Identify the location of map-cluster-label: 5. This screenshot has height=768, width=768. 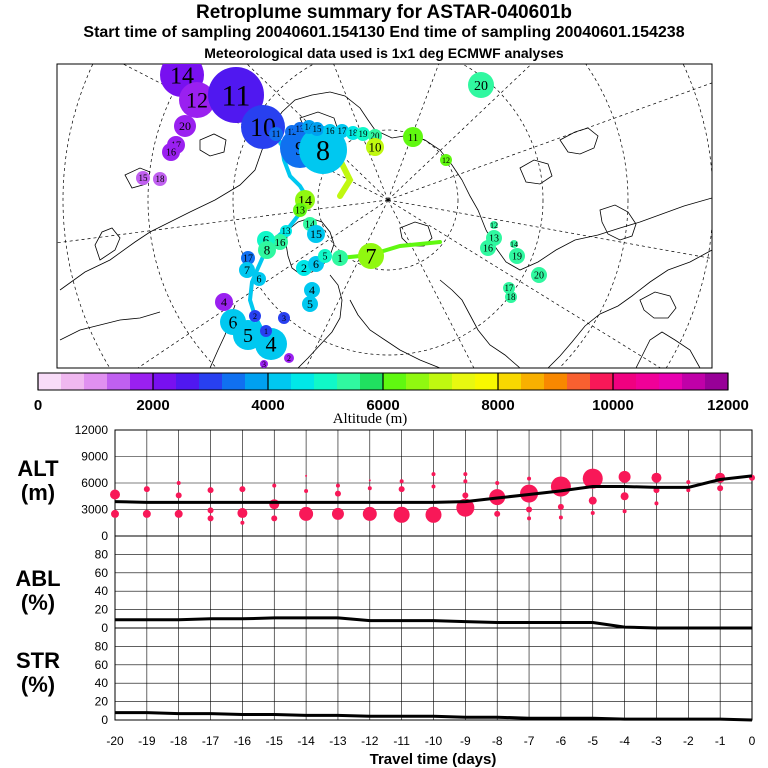
(248, 336).